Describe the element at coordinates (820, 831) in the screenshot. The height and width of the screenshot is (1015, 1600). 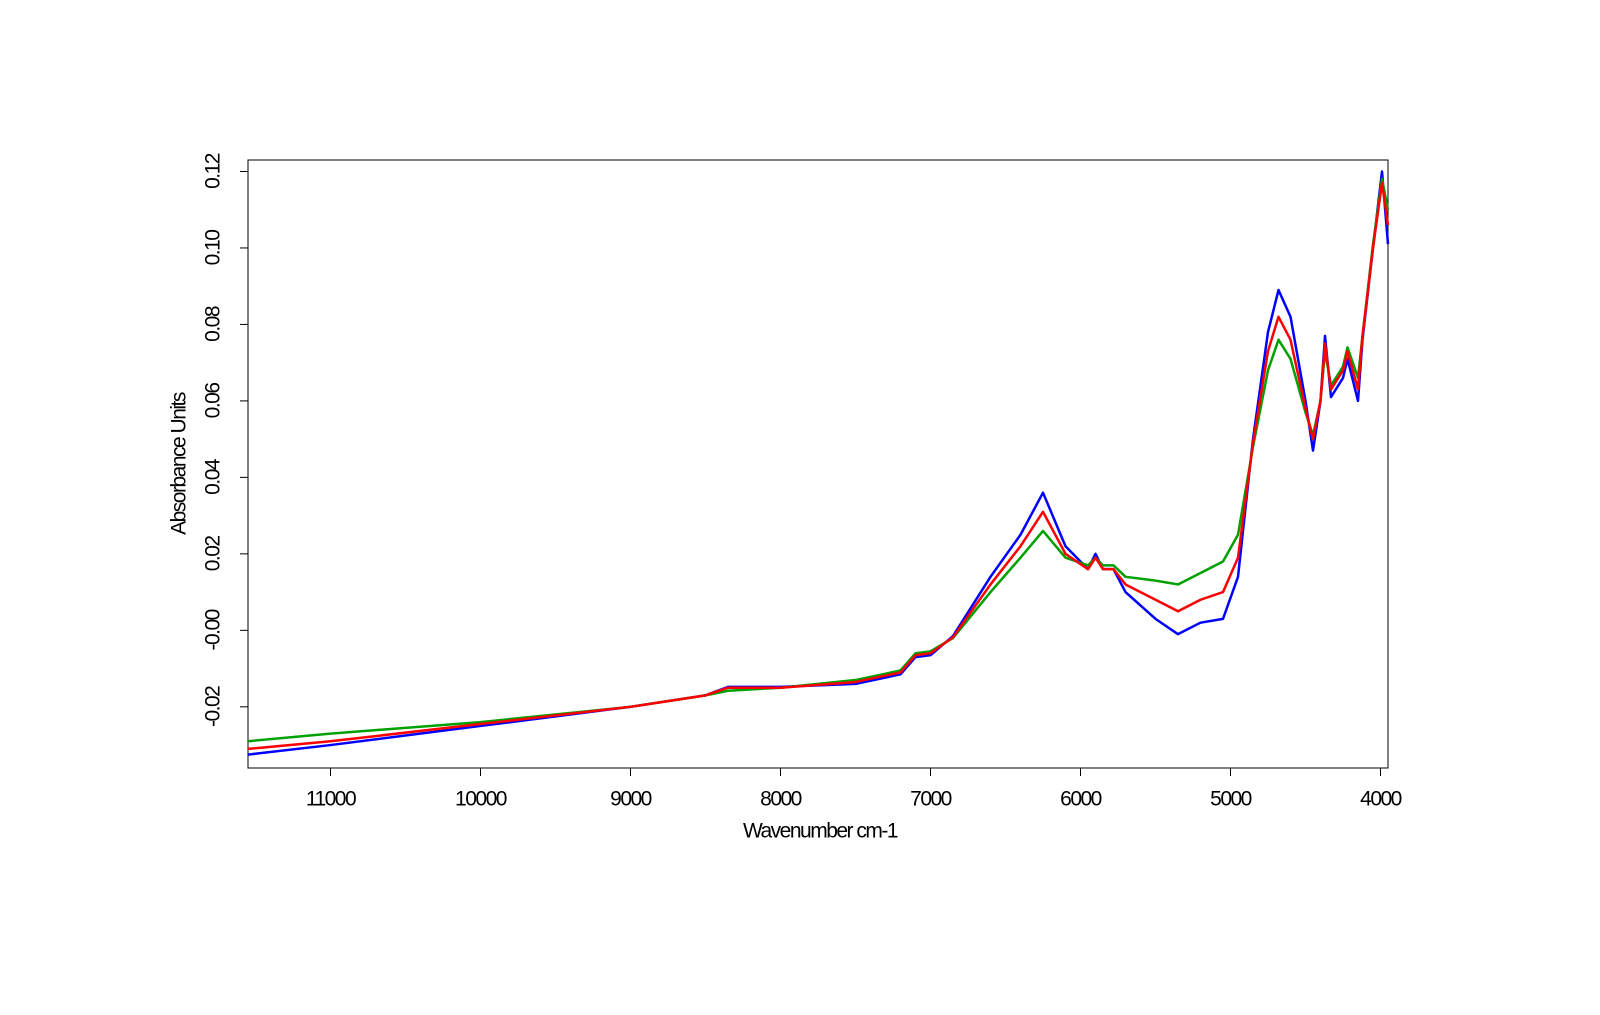
I see `x-axis-title: Wavenumber cm-1` at that location.